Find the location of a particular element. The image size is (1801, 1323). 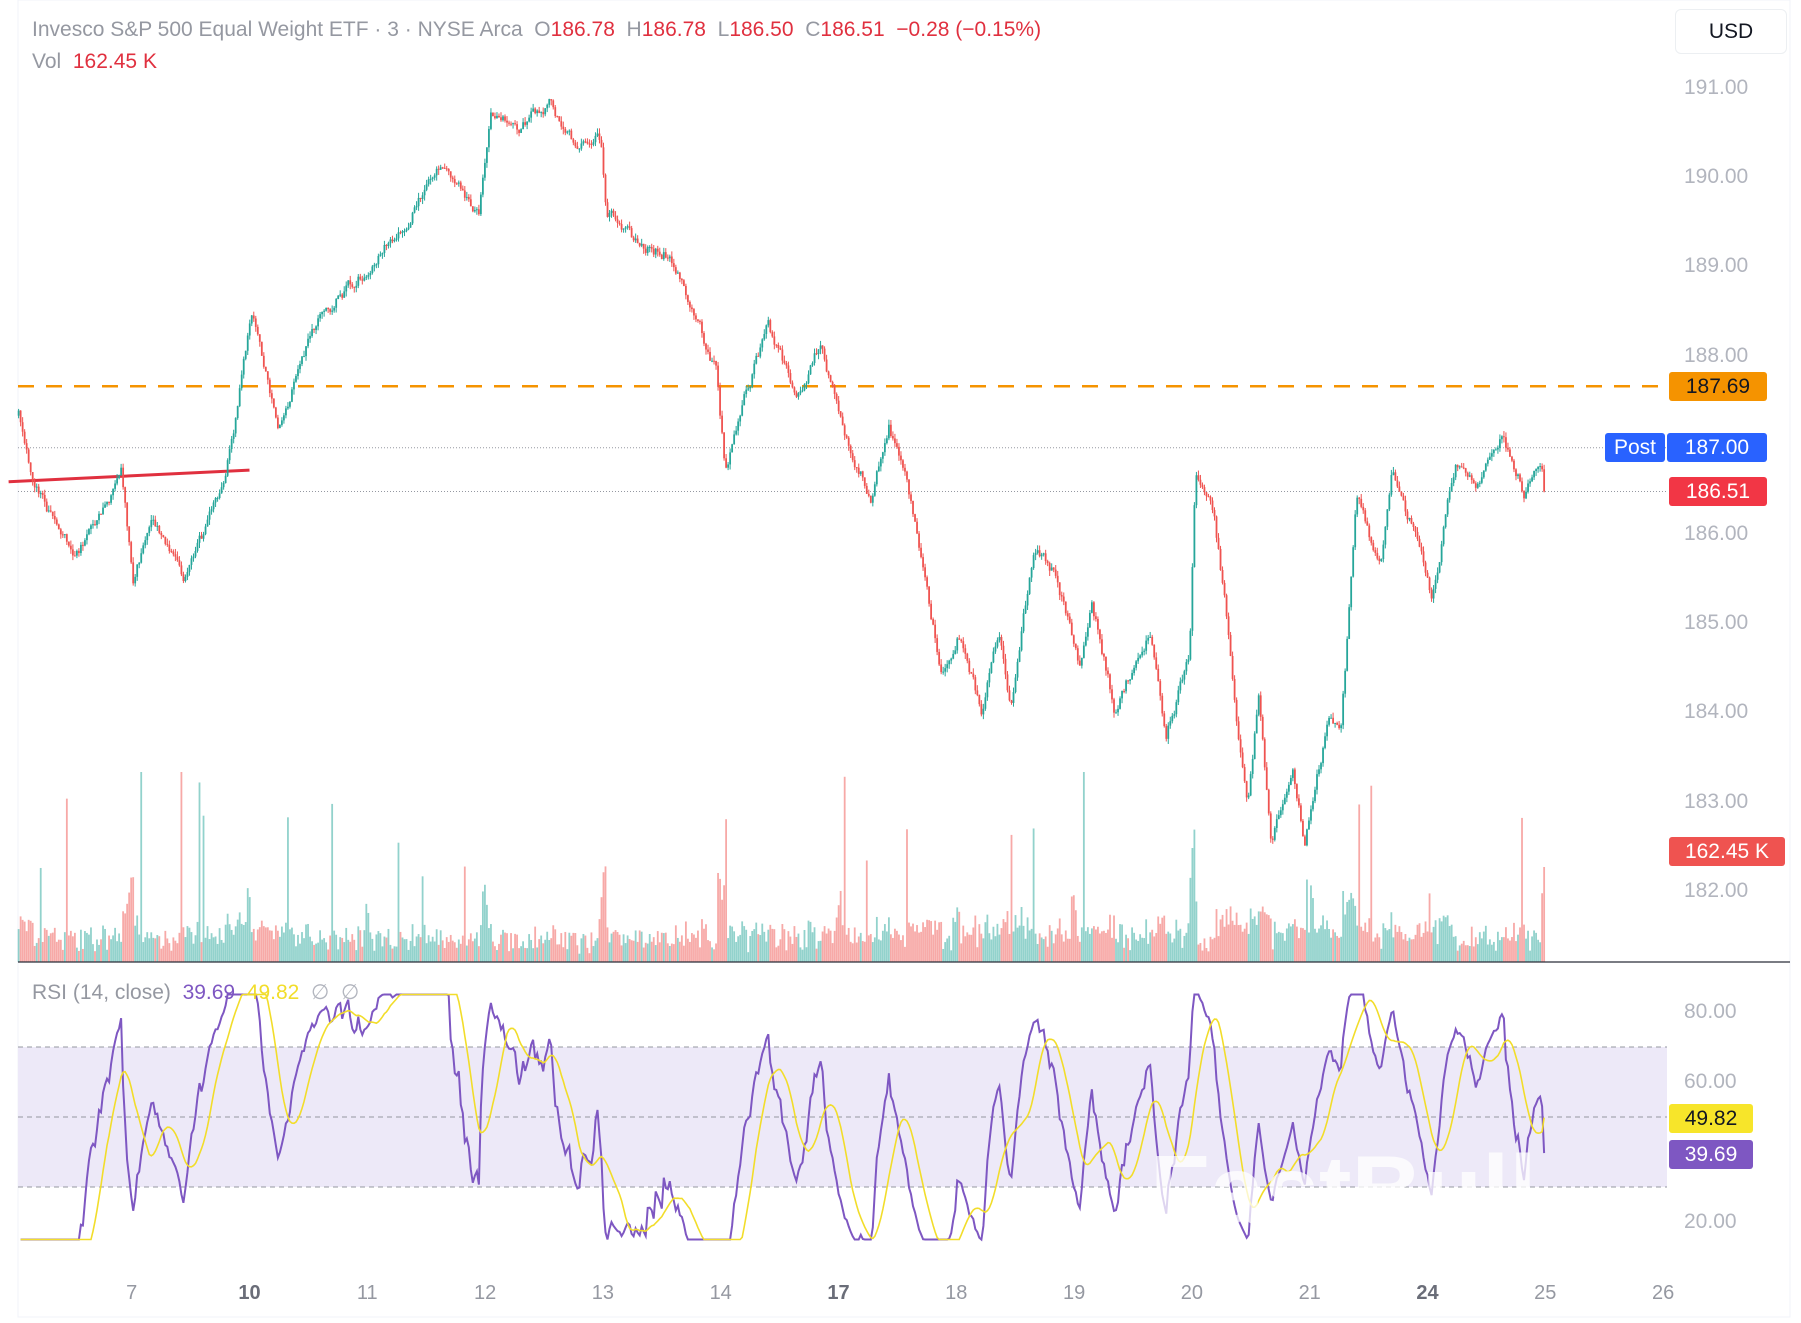

alert-price-tag: 187.69 is located at coordinates (1718, 386).